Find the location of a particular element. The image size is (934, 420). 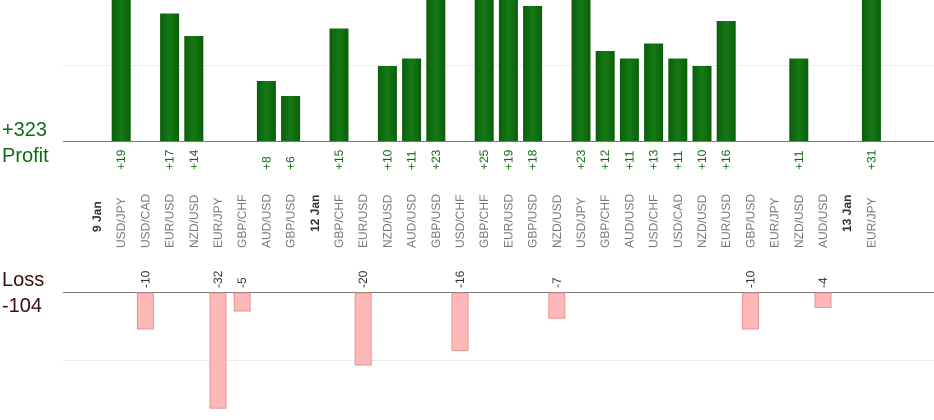

loss-value-label: -20 is located at coordinates (363, 279).